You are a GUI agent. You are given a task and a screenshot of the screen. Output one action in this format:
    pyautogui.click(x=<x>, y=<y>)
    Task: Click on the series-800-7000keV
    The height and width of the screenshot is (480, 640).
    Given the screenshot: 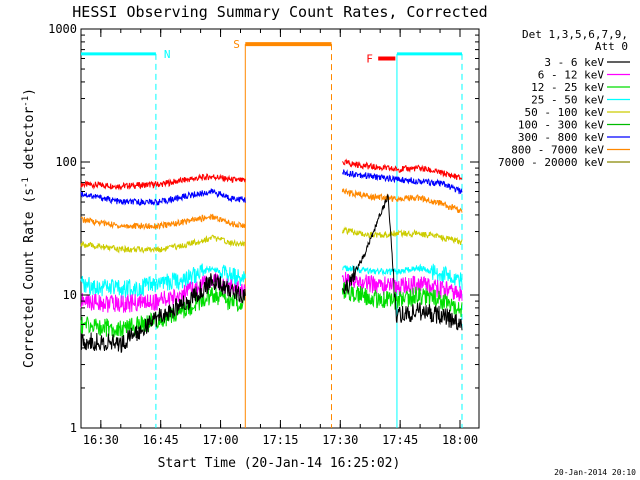 What is the action you would take?
    pyautogui.click(x=271, y=174)
    